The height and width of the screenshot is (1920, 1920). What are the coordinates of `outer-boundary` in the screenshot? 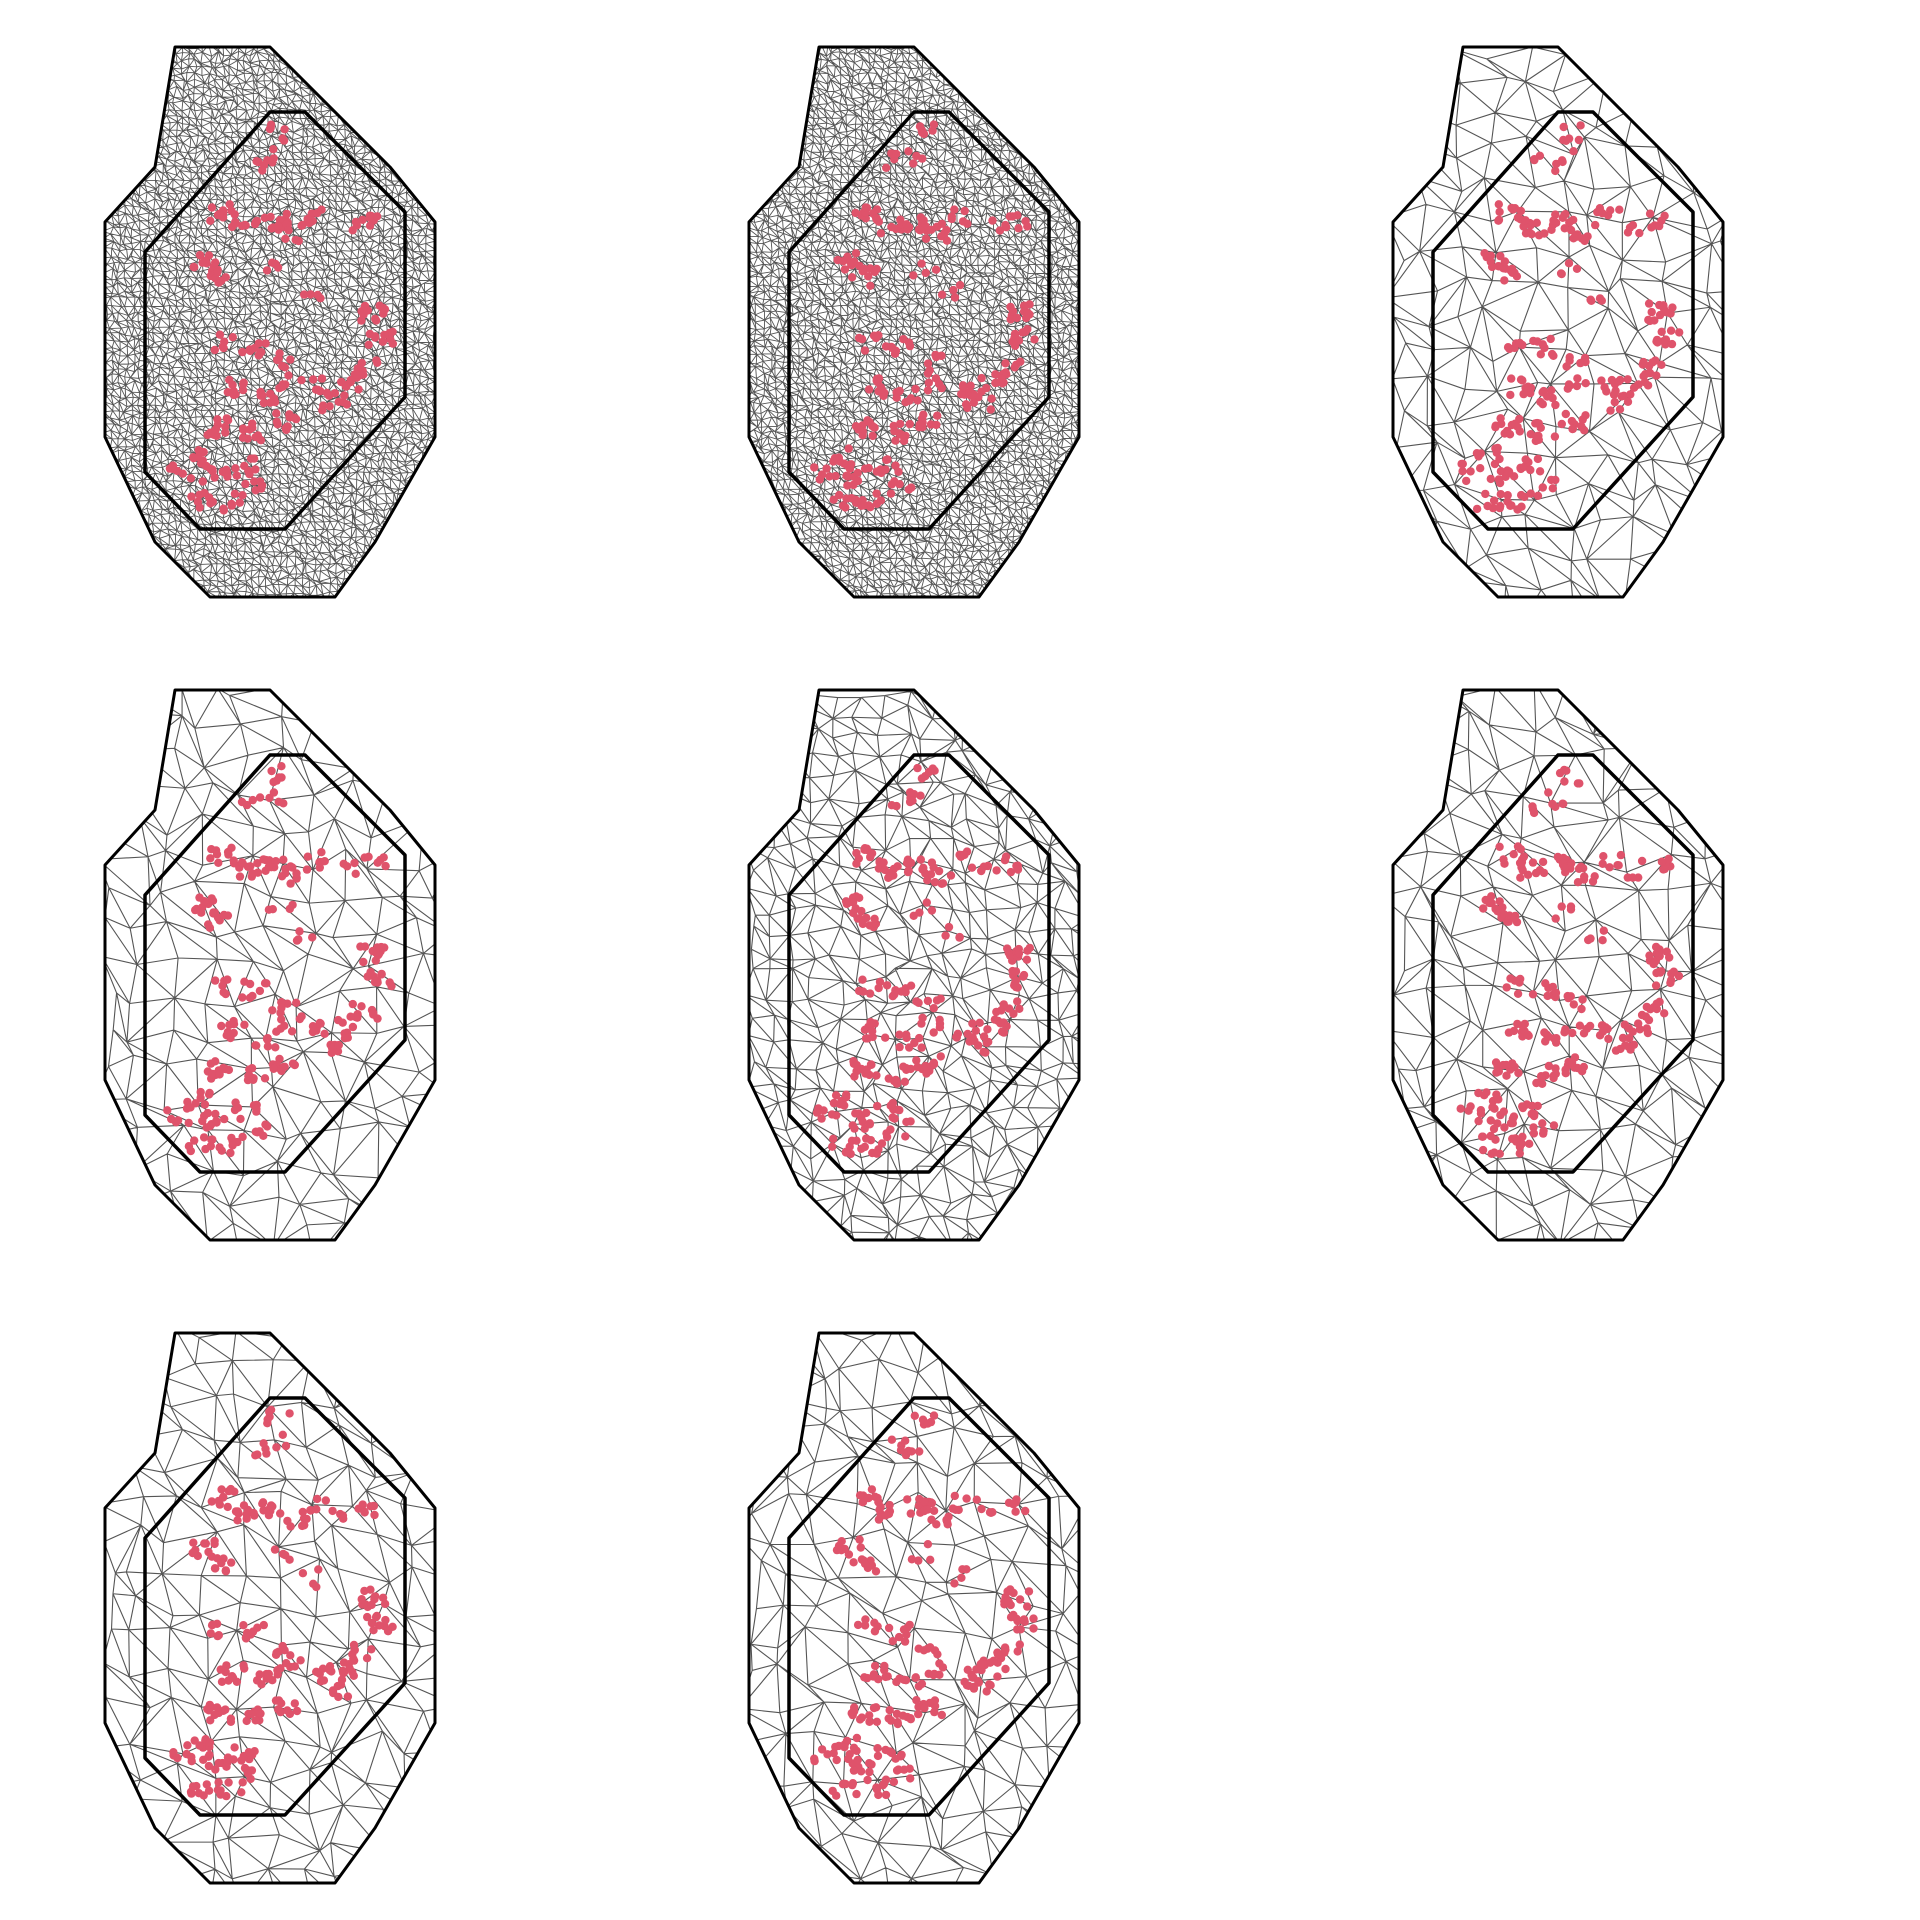 It's located at (1558, 965).